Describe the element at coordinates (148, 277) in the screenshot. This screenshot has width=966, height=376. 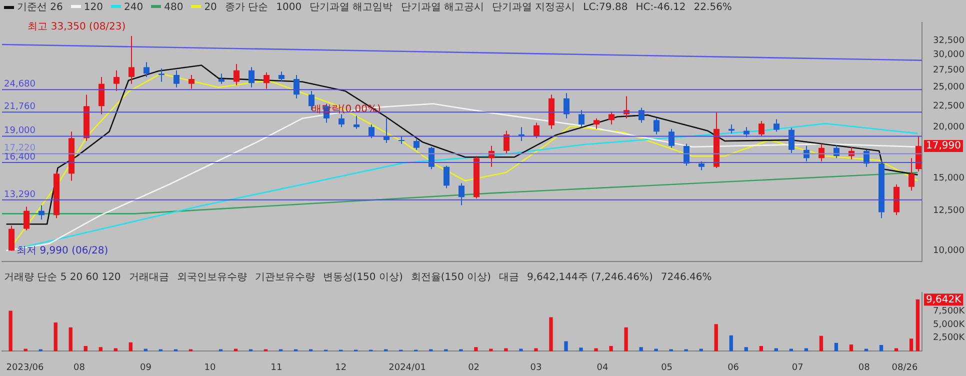
I see `text: 거래대금` at that location.